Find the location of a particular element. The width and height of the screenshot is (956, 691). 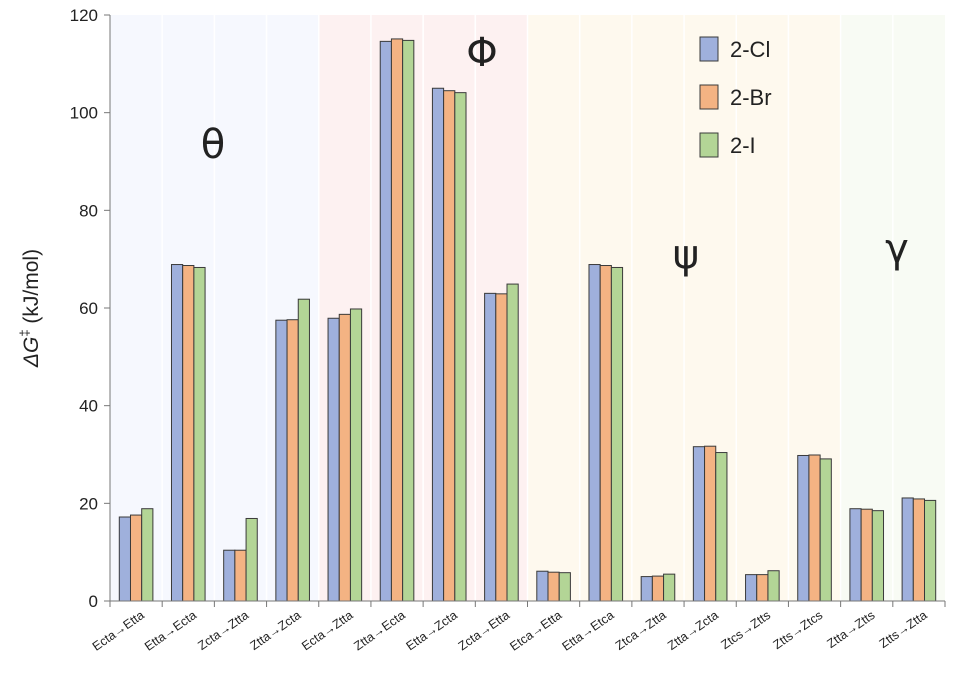

category-label: Ztca→Ztta is located at coordinates (641, 630).